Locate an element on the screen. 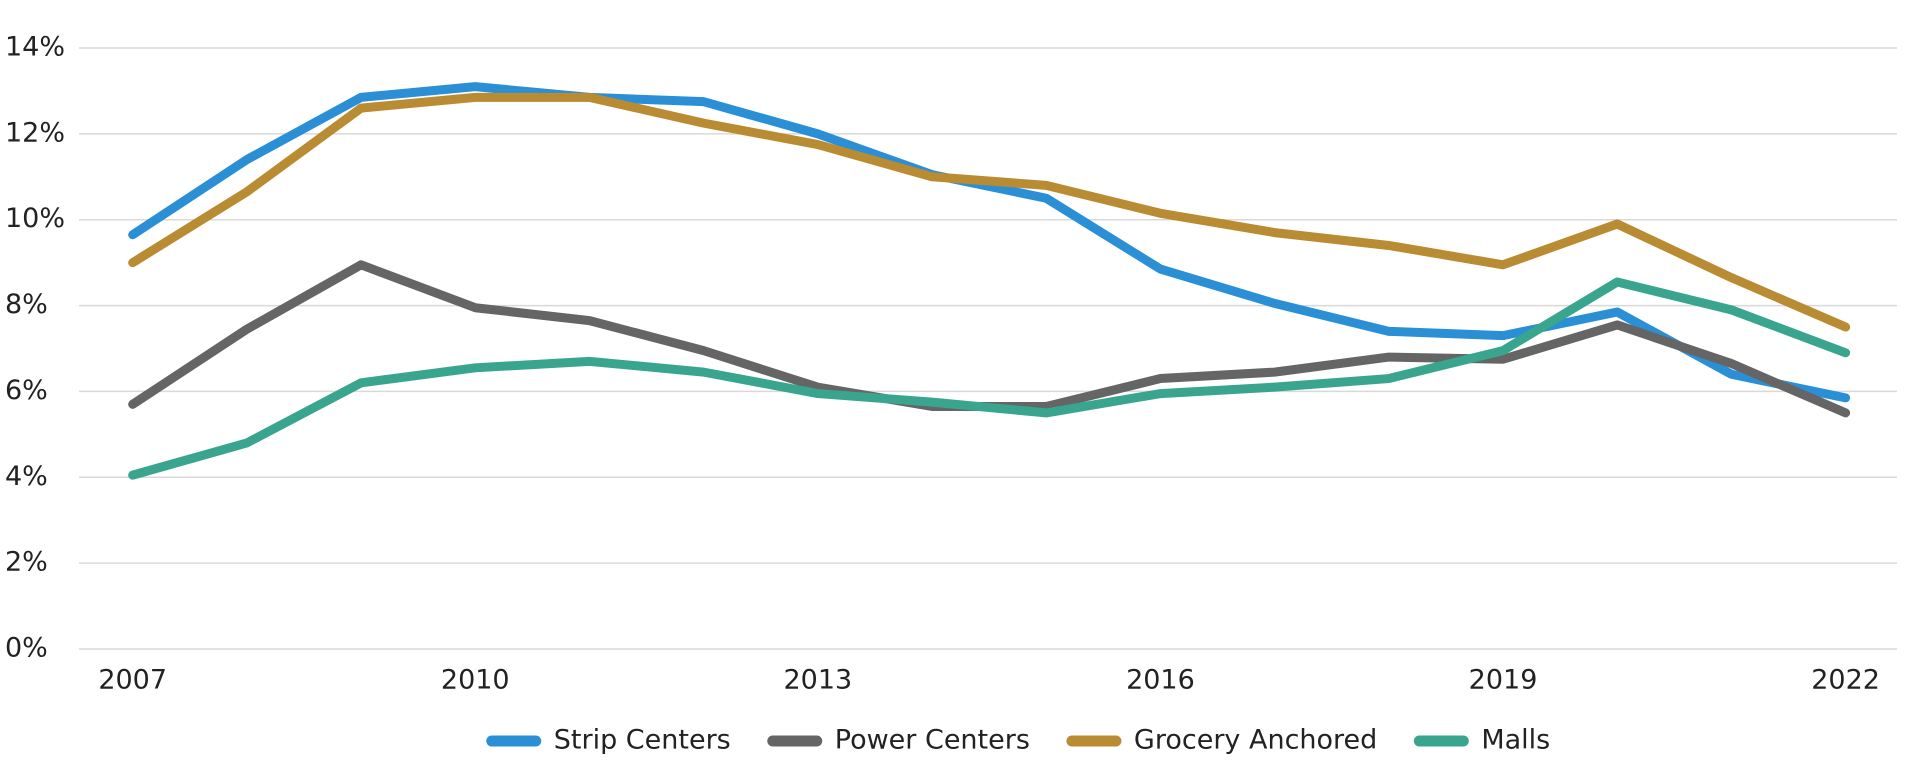 The width and height of the screenshot is (1913, 781). x-tick-label: 2022 is located at coordinates (1845, 680).